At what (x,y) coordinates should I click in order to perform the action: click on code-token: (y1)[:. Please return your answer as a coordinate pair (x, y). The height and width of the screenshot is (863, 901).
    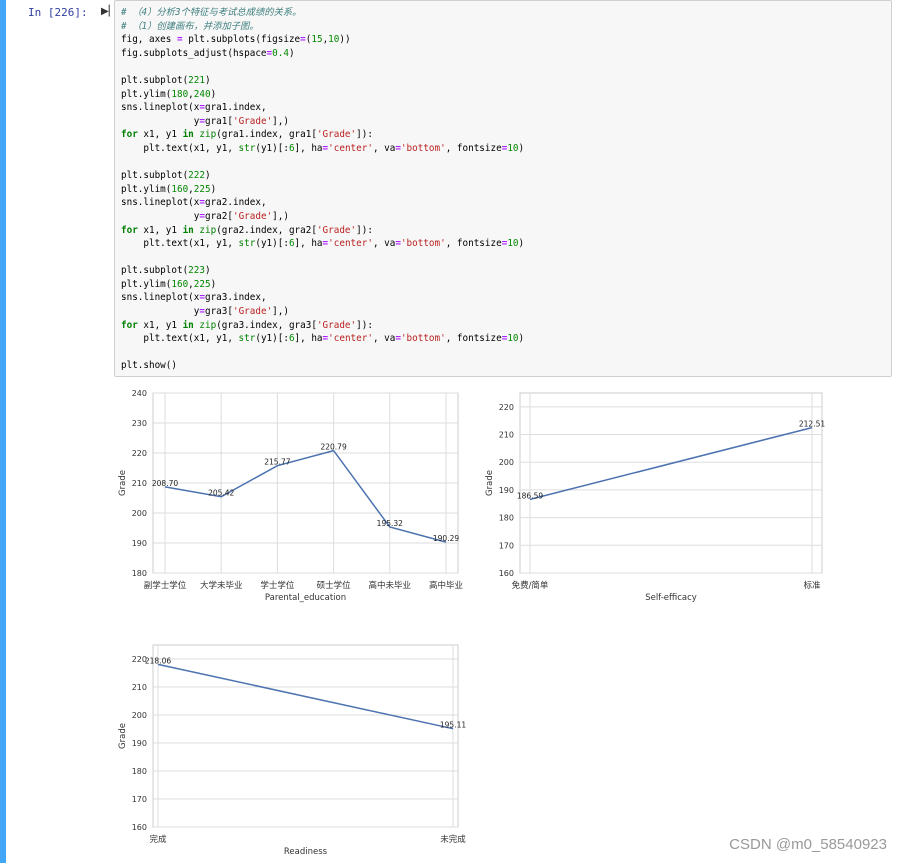
    Looking at the image, I should click on (272, 339).